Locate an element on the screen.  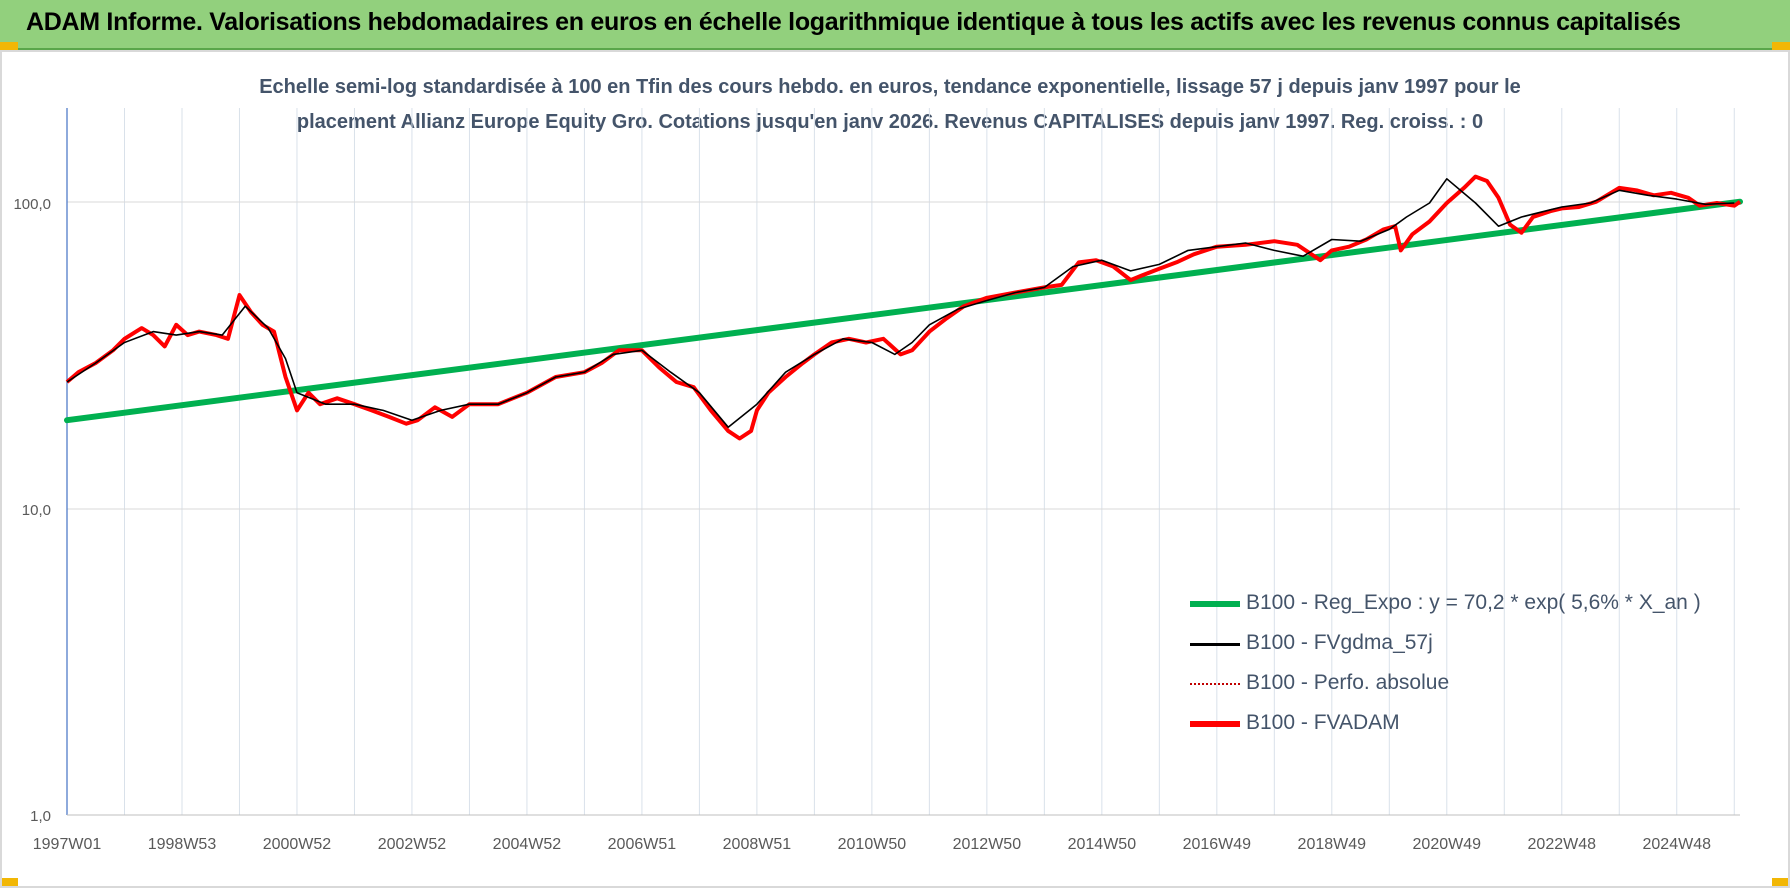
legend-item: B100 - Perfo. absolue is located at coordinates (1450, 685).